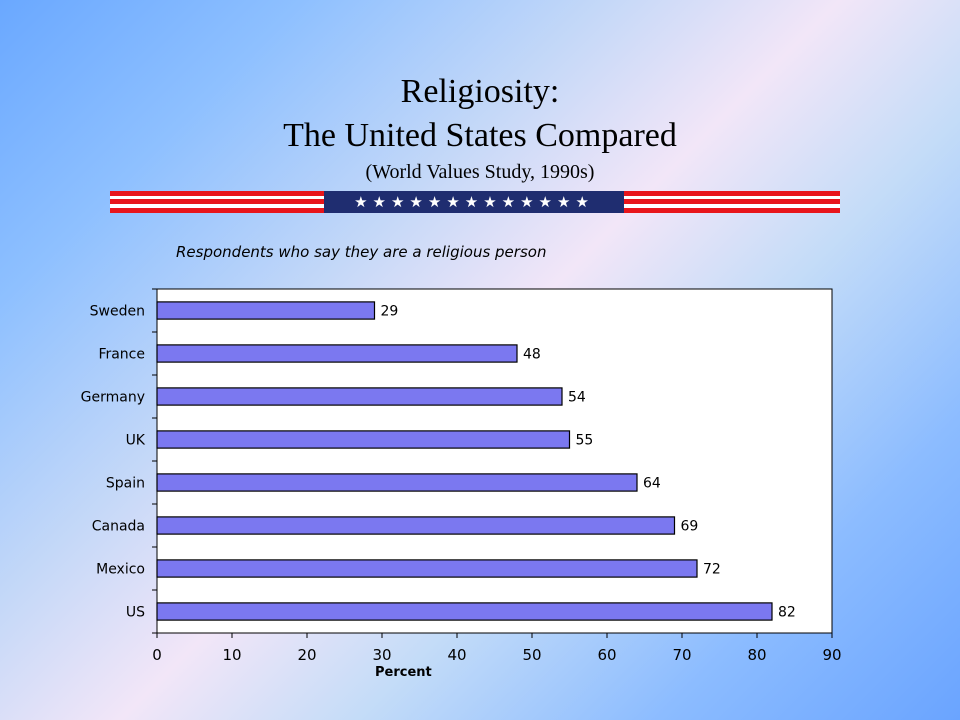  Describe the element at coordinates (403, 672) in the screenshot. I see `x-axis-title: Percent` at that location.